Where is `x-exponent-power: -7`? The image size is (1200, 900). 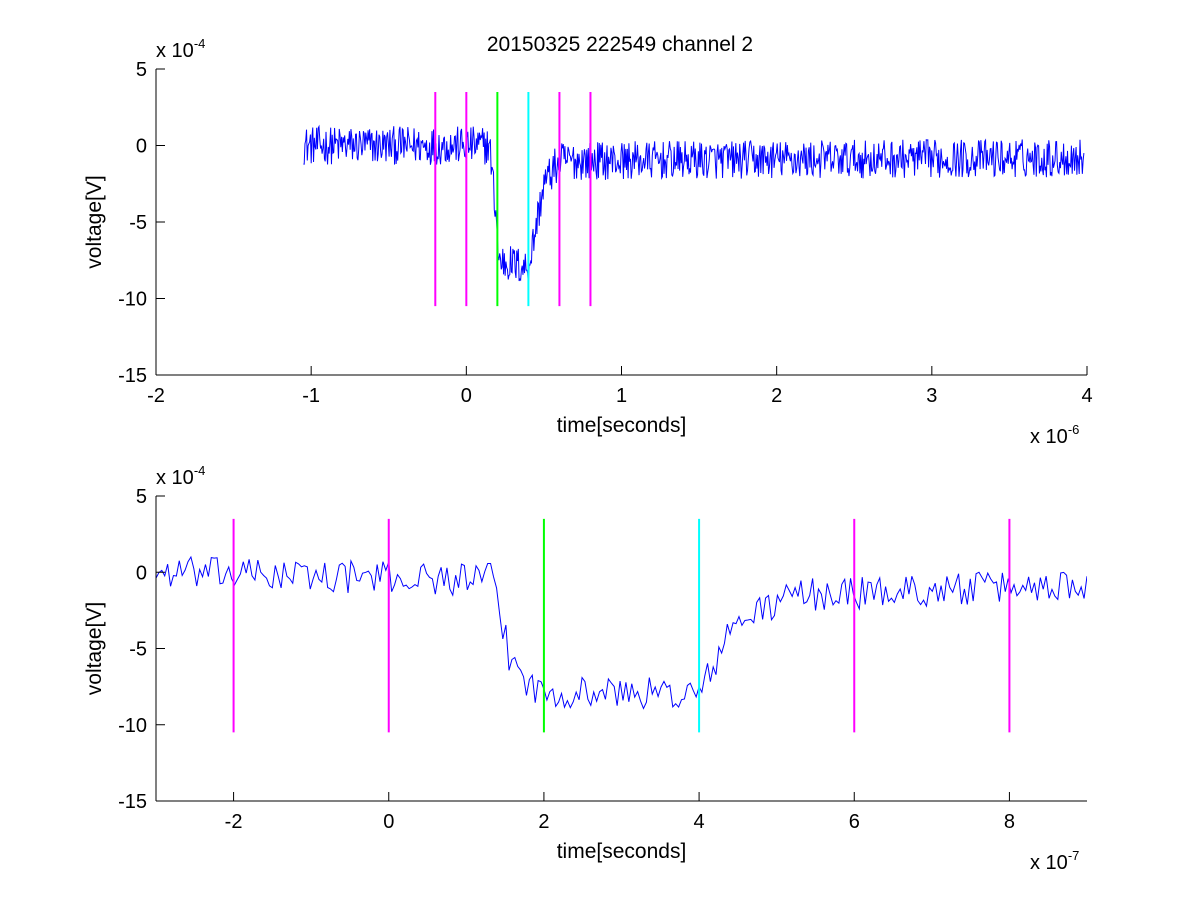 x-exponent-power: -7 is located at coordinates (1074, 855).